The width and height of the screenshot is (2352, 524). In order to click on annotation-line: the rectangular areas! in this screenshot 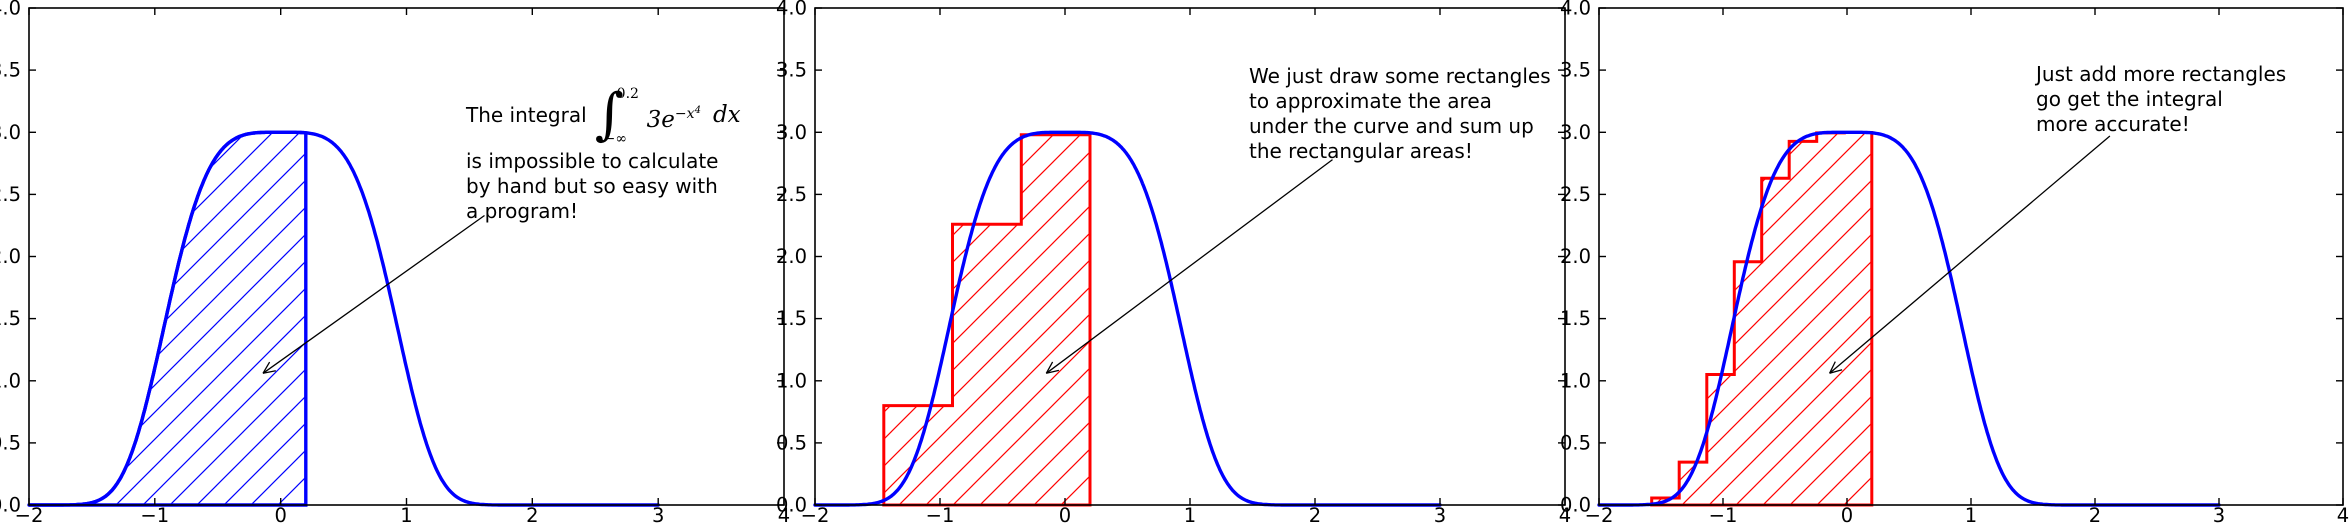, I will do `click(1361, 151)`.